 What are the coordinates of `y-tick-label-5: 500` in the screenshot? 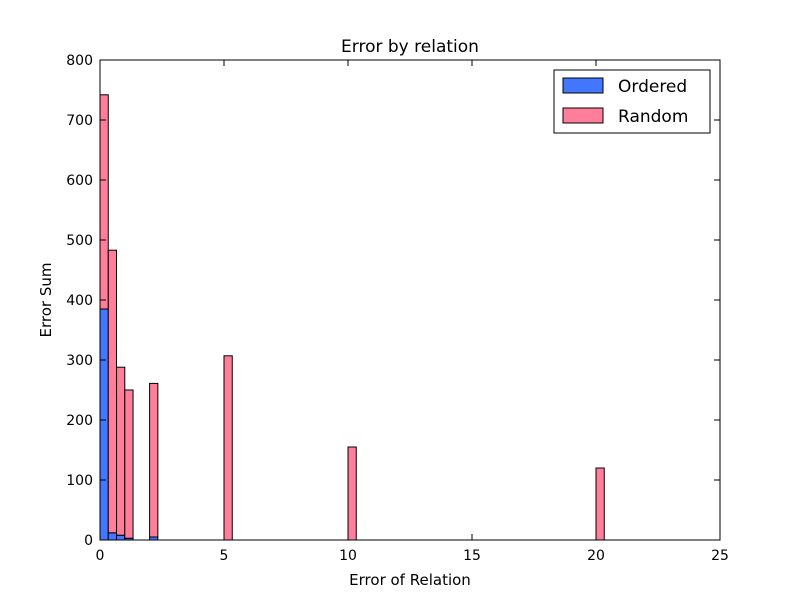 It's located at (79, 241).